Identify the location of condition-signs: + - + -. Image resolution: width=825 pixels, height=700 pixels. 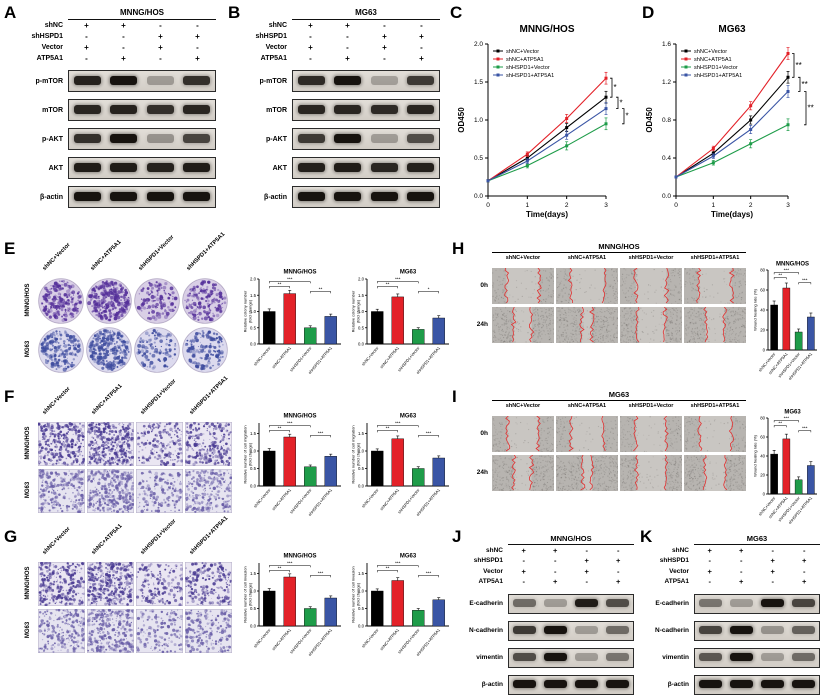
(142, 47).